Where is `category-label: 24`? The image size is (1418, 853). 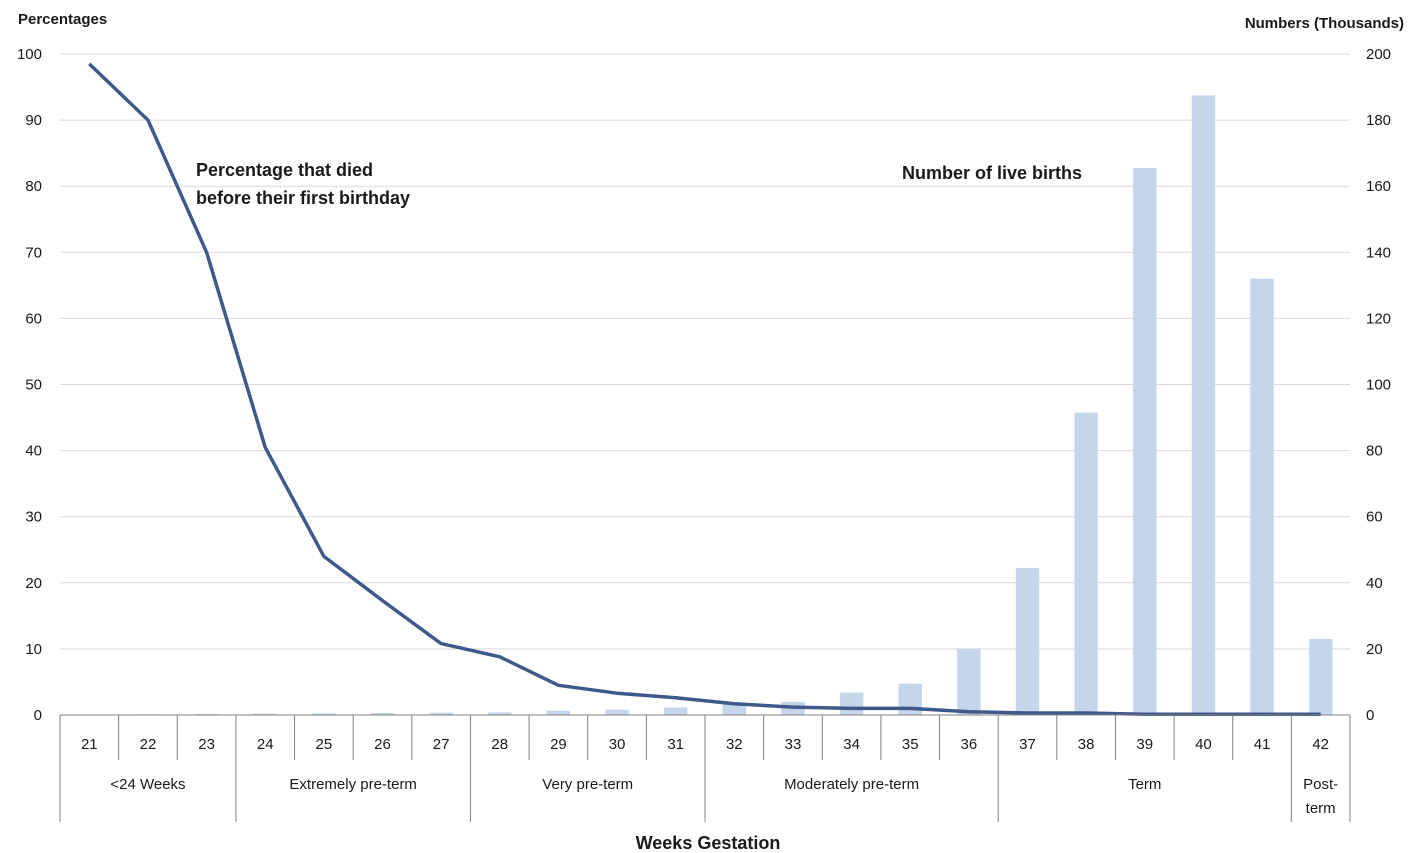 category-label: 24 is located at coordinates (265, 744).